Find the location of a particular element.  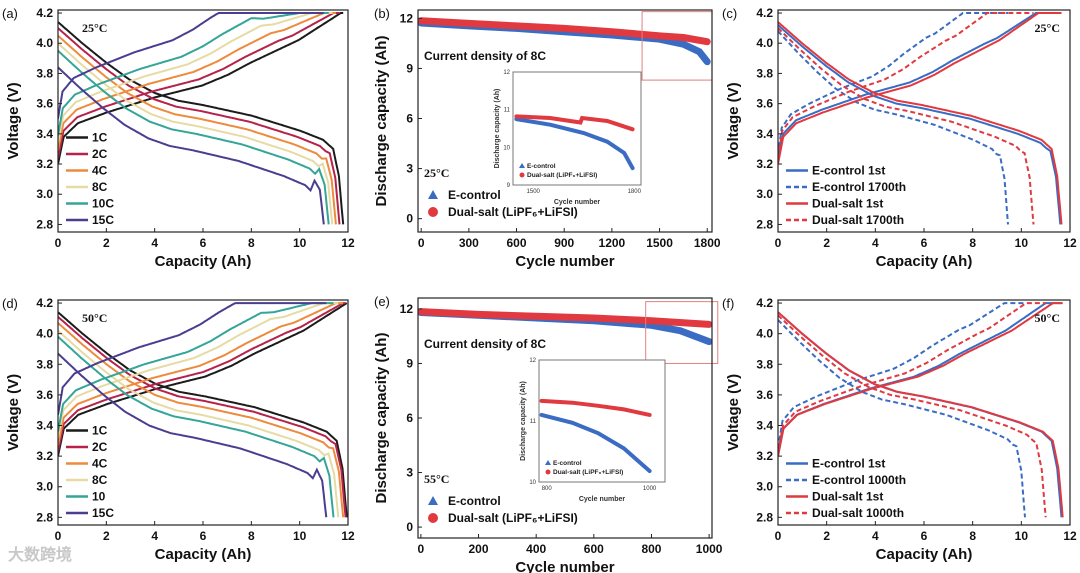

charge-curve-1c is located at coordinates (203, 379).